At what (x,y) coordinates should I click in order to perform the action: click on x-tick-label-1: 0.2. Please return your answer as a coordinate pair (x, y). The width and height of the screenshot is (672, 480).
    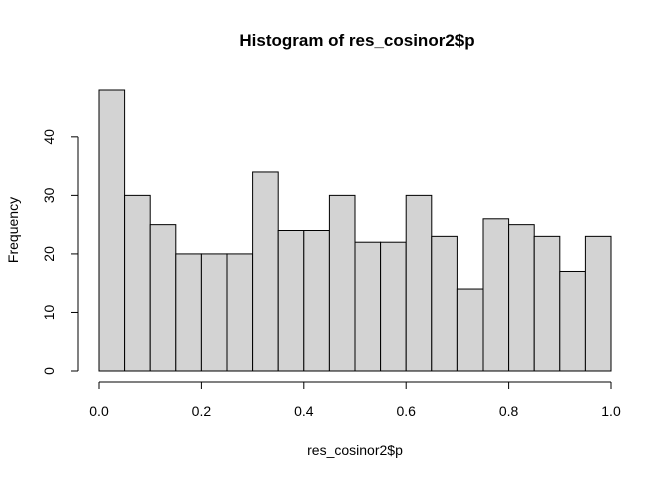
    Looking at the image, I should click on (202, 411).